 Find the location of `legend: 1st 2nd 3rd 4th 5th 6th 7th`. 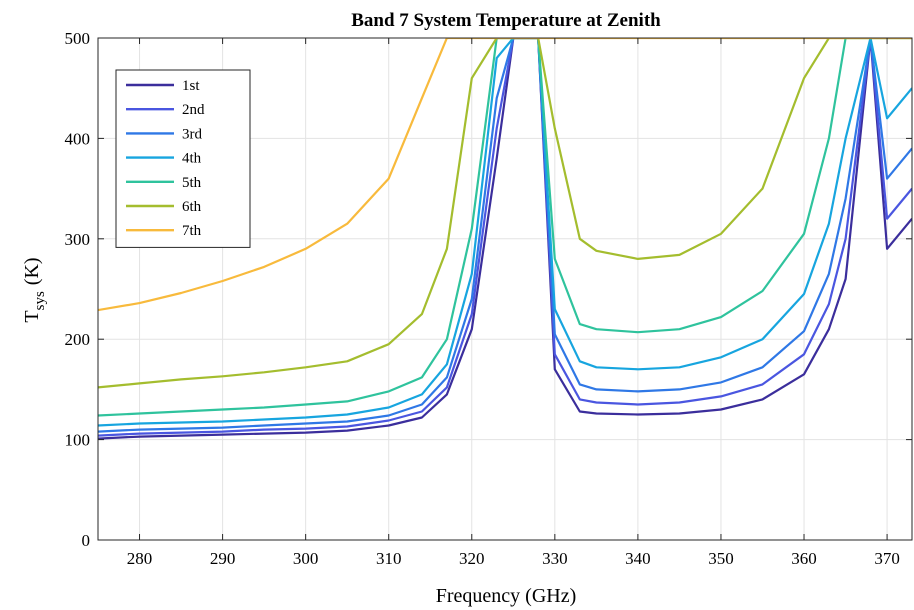

legend: 1st 2nd 3rd 4th 5th 6th 7th is located at coordinates (183, 158).